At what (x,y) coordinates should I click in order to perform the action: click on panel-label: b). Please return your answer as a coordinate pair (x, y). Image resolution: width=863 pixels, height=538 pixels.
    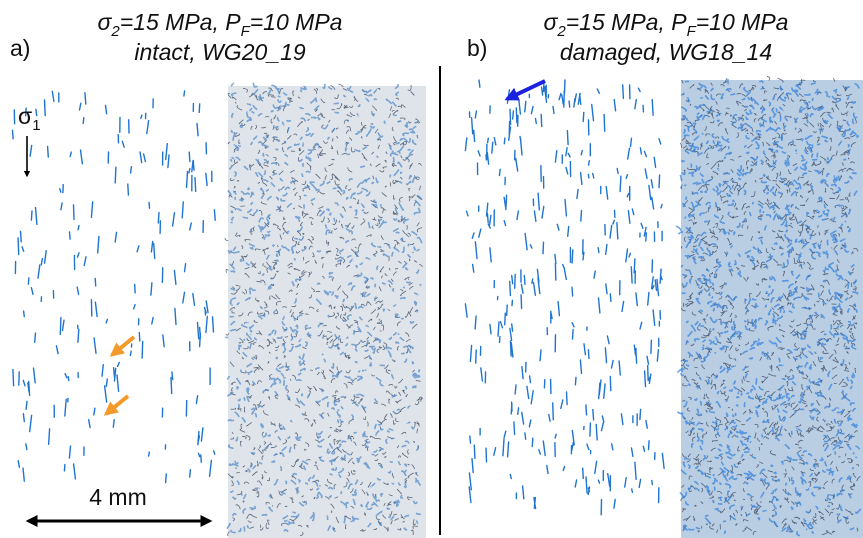
    Looking at the image, I should click on (477, 48).